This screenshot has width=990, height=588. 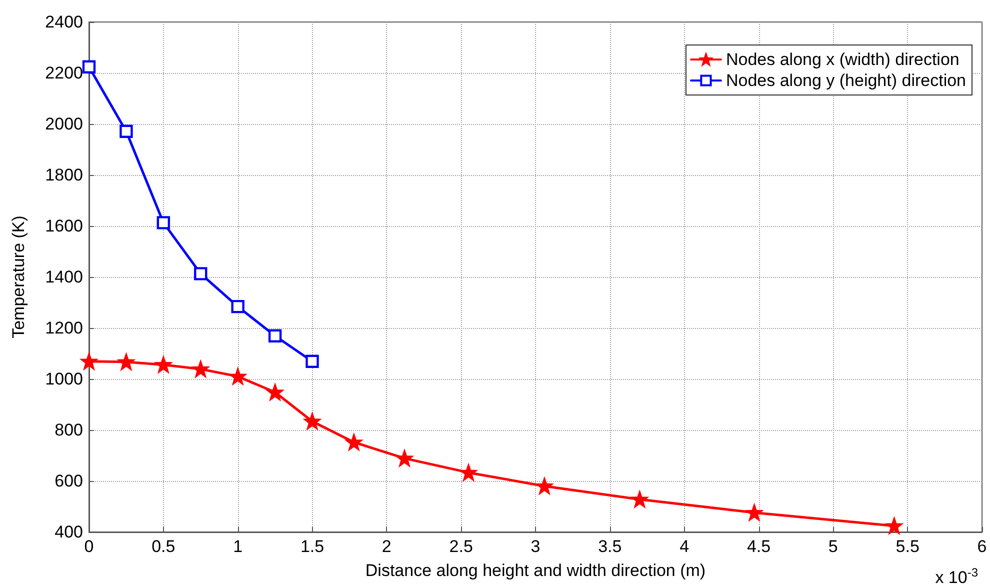 I want to click on x-tick-label: 4, so click(x=685, y=546).